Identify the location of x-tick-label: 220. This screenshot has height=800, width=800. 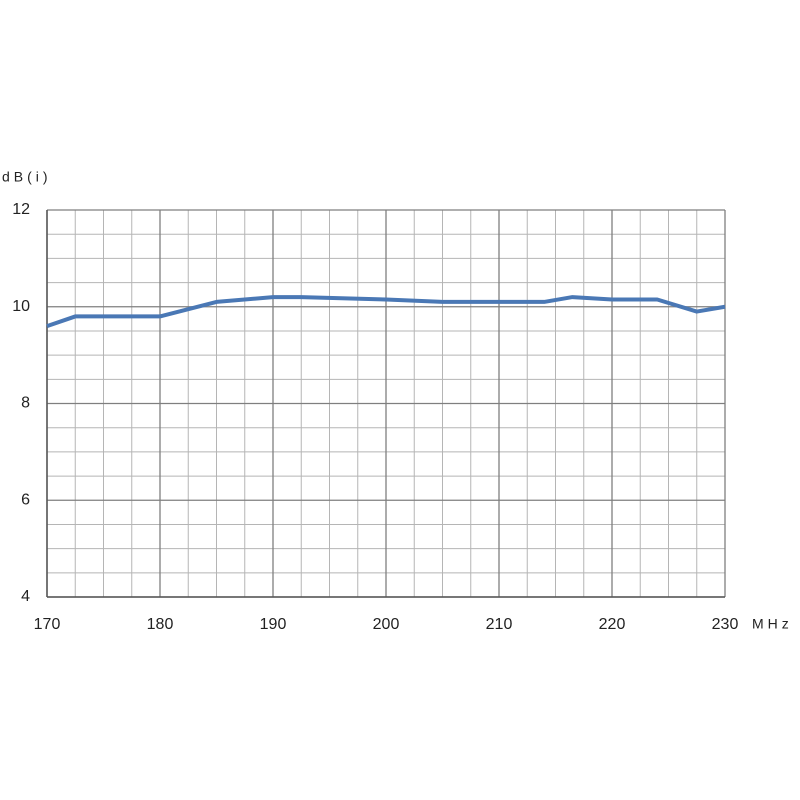
(612, 624).